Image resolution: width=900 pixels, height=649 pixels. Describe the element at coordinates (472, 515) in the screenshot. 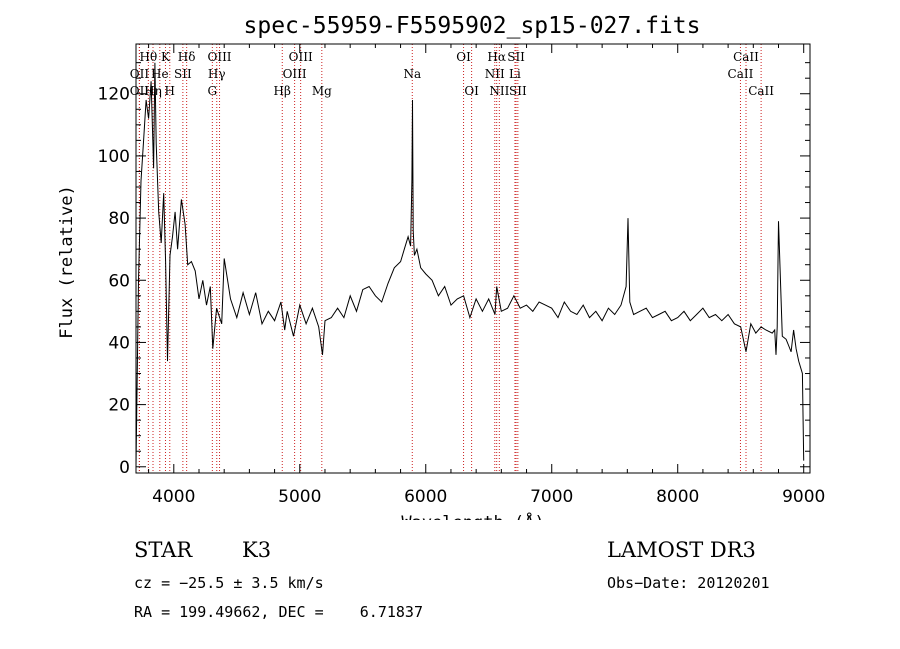

I see `x-axis-label: Wavelength (Å)` at that location.